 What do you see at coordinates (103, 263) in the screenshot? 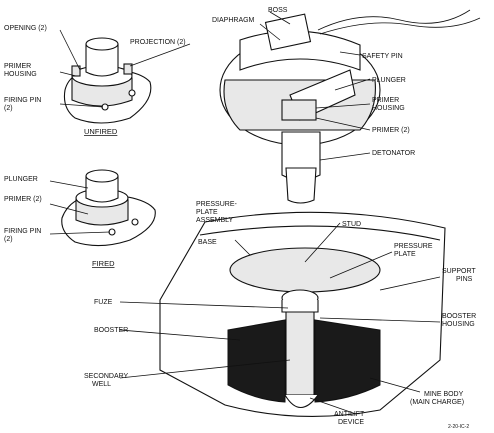
I see `caption-fired: FIRED` at bounding box center [103, 263].